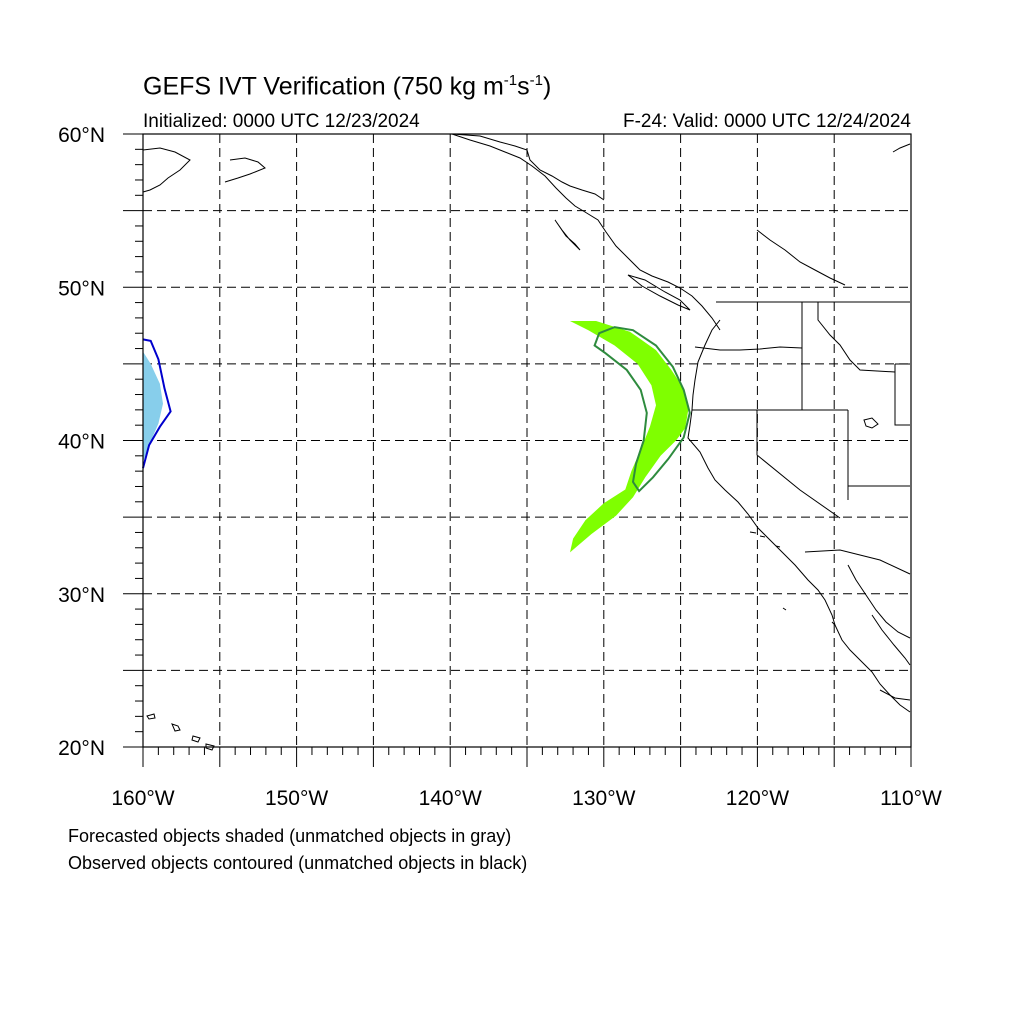 This screenshot has height=1024, width=1024. I want to click on ca-nv-border, so click(798, 464).